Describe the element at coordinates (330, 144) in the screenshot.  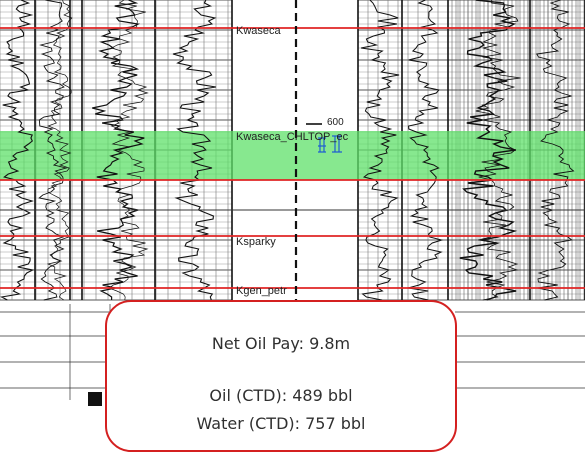
I see `dip-symbols` at that location.